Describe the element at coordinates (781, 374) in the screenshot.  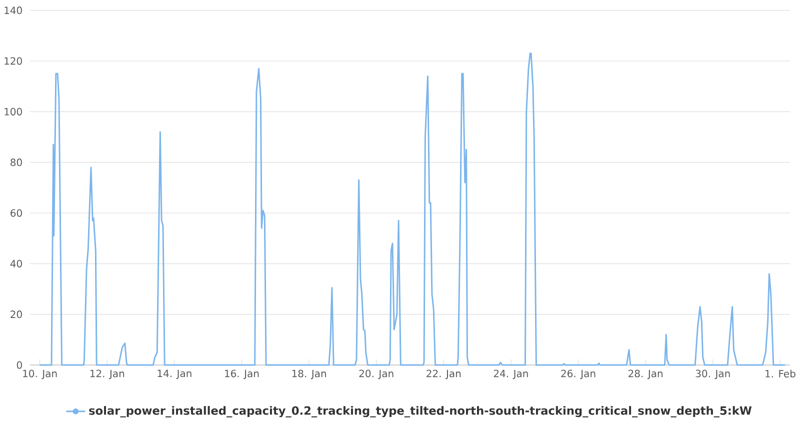
I see `x-tick-label: 1. Feb` at that location.